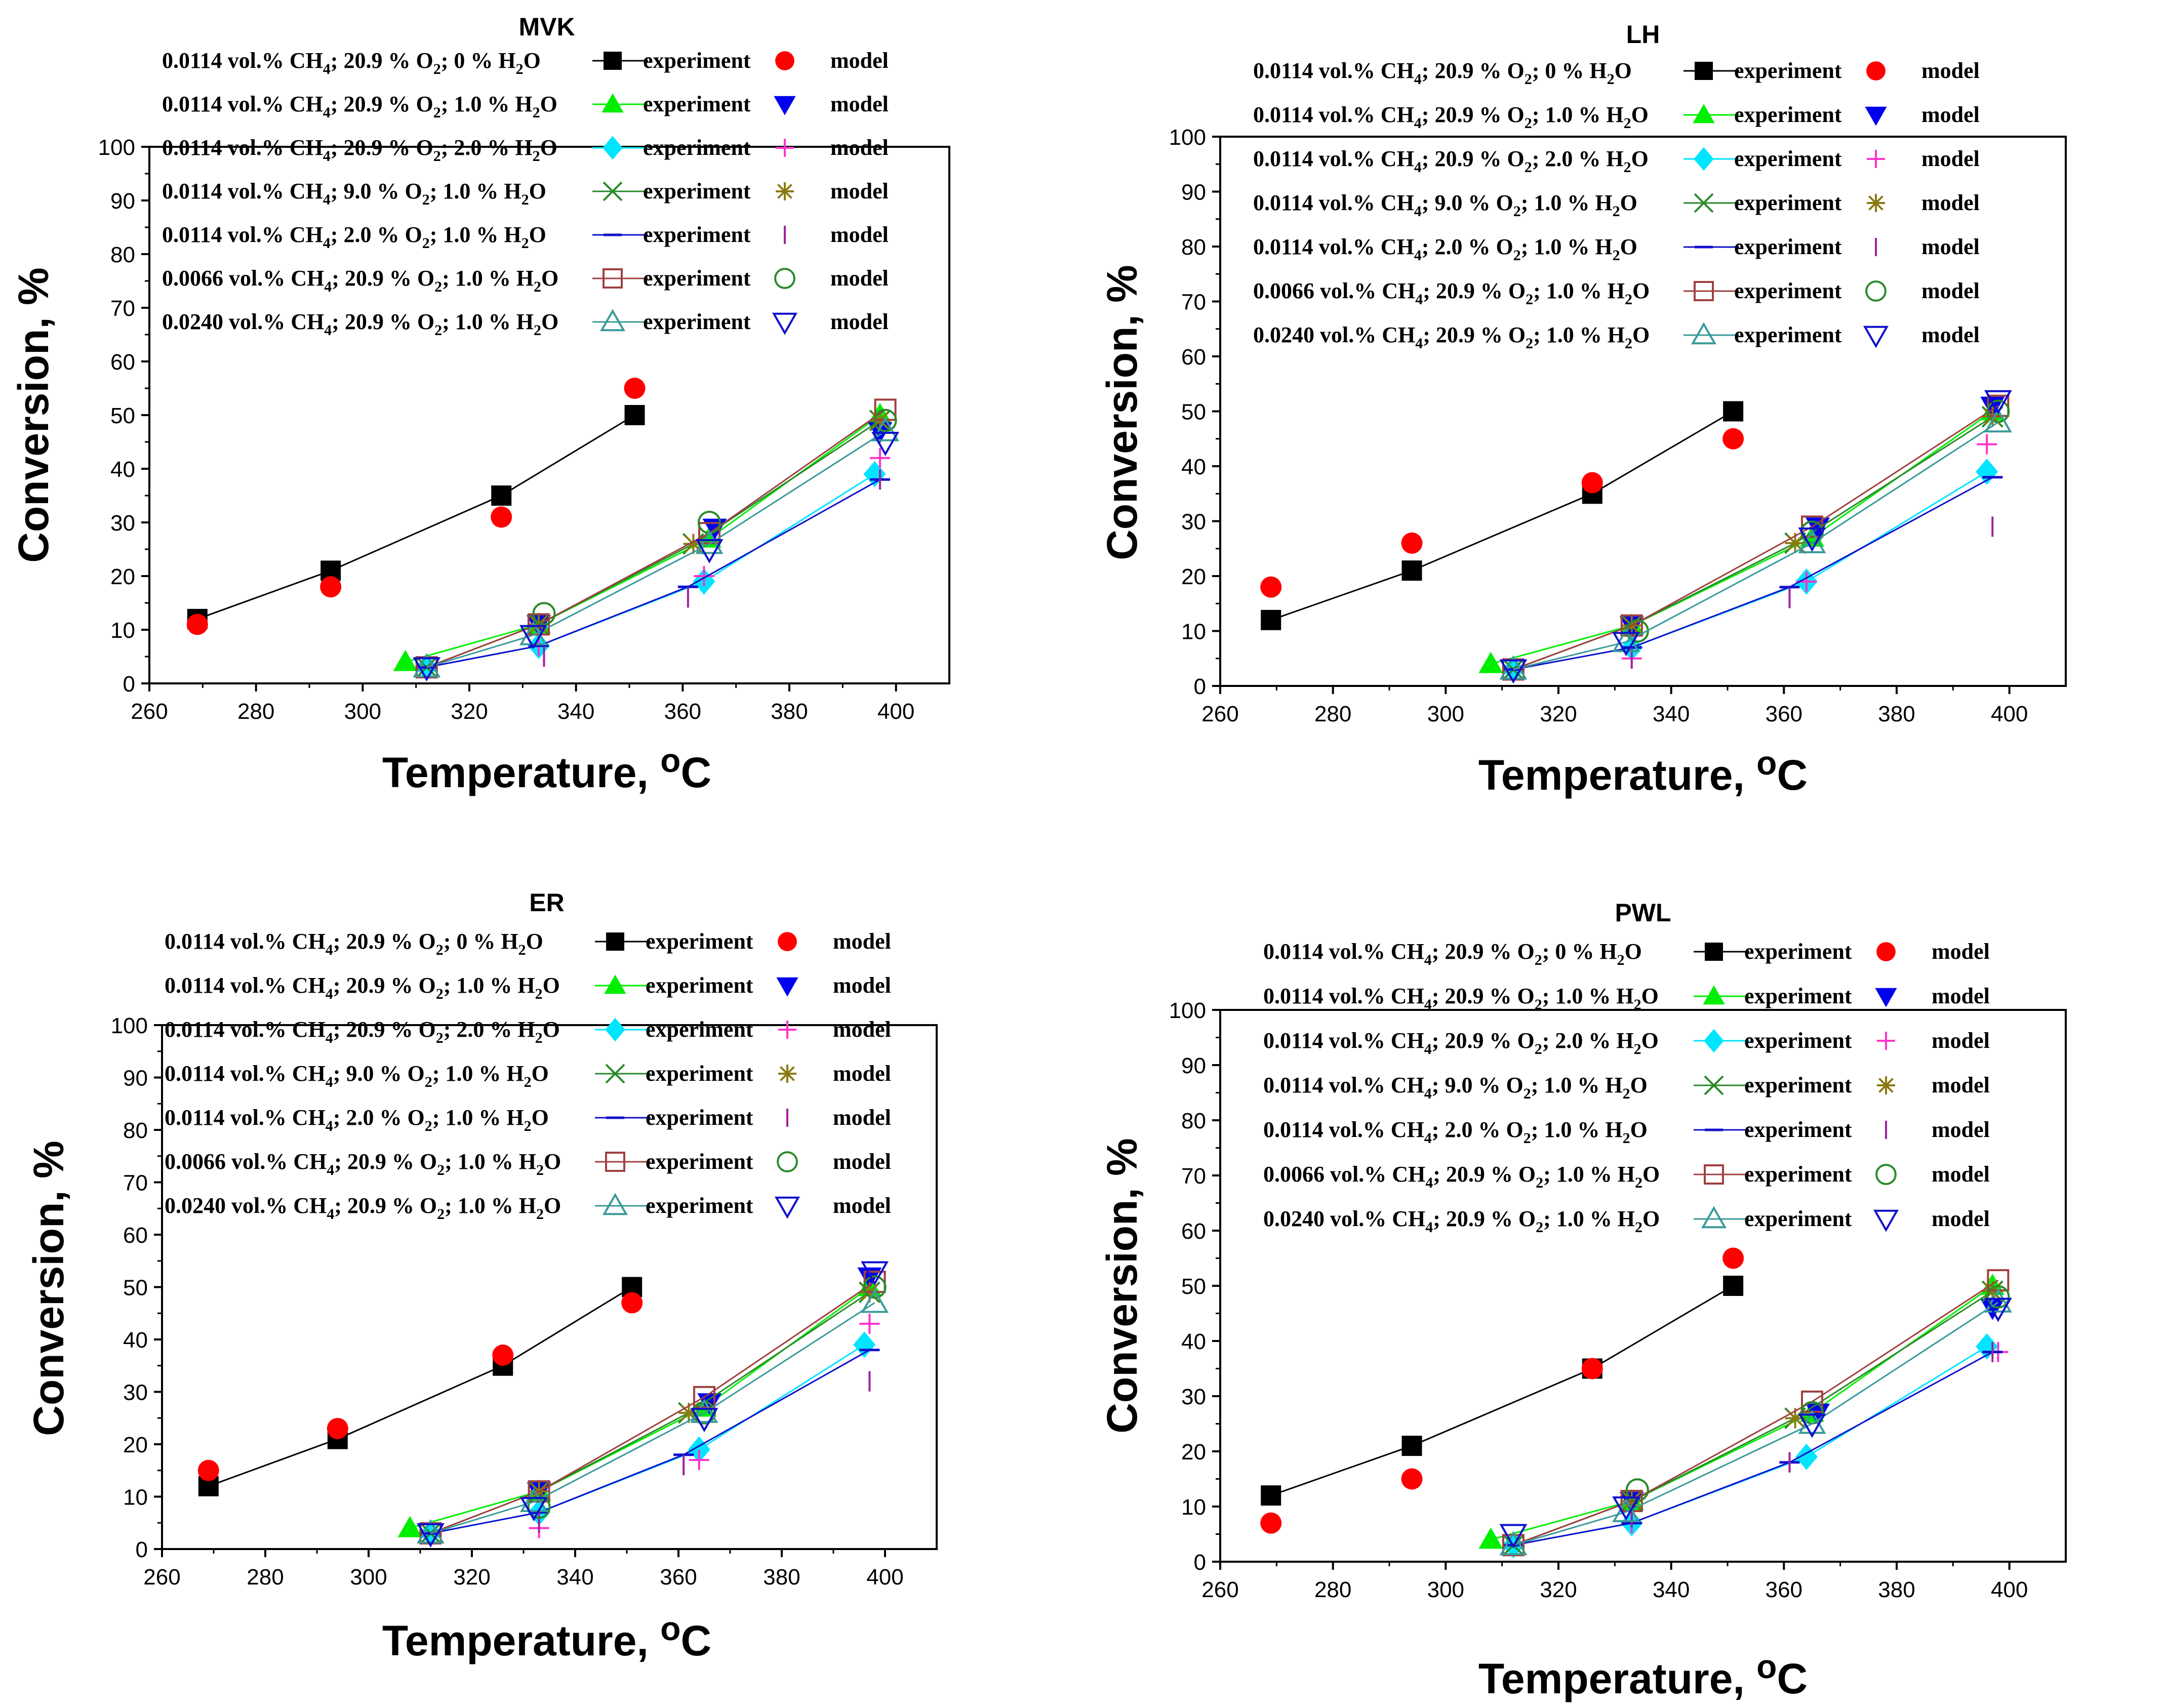 The image size is (2165, 1708). Describe the element at coordinates (546, 902) in the screenshot. I see `chart-title: ER` at that location.